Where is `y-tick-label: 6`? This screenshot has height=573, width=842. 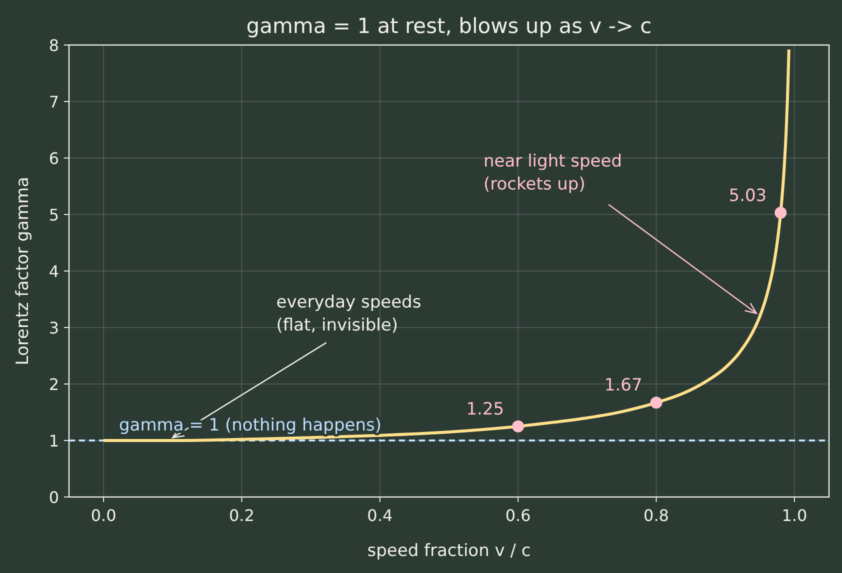
y-tick-label: 6 is located at coordinates (53, 158).